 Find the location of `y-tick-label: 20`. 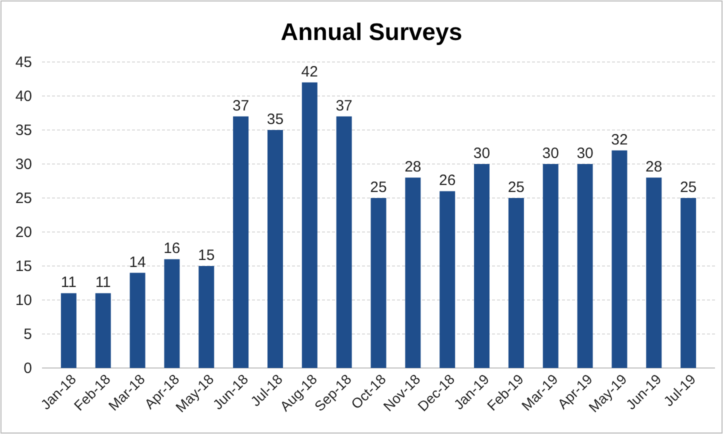

y-tick-label: 20 is located at coordinates (23, 232).